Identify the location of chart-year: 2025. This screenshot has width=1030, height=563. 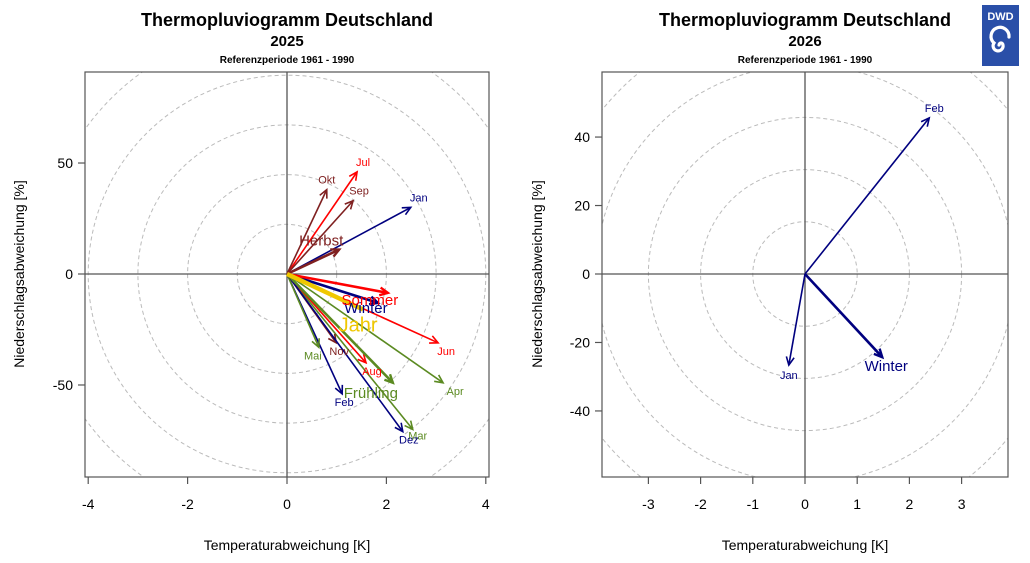
(286, 41).